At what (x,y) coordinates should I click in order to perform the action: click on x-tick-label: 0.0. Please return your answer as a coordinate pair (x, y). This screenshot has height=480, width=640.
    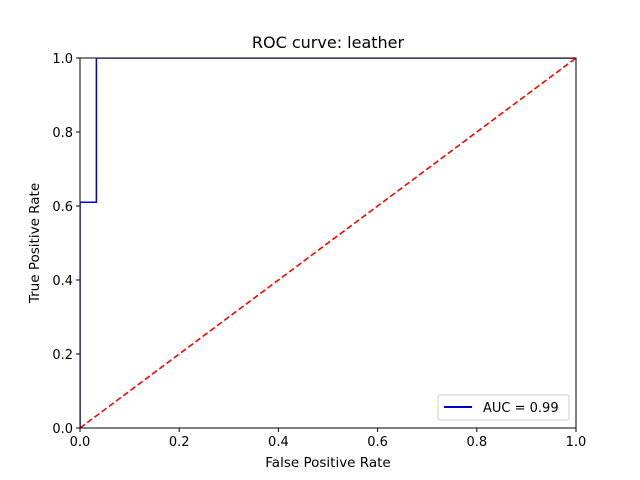
    Looking at the image, I should click on (80, 442).